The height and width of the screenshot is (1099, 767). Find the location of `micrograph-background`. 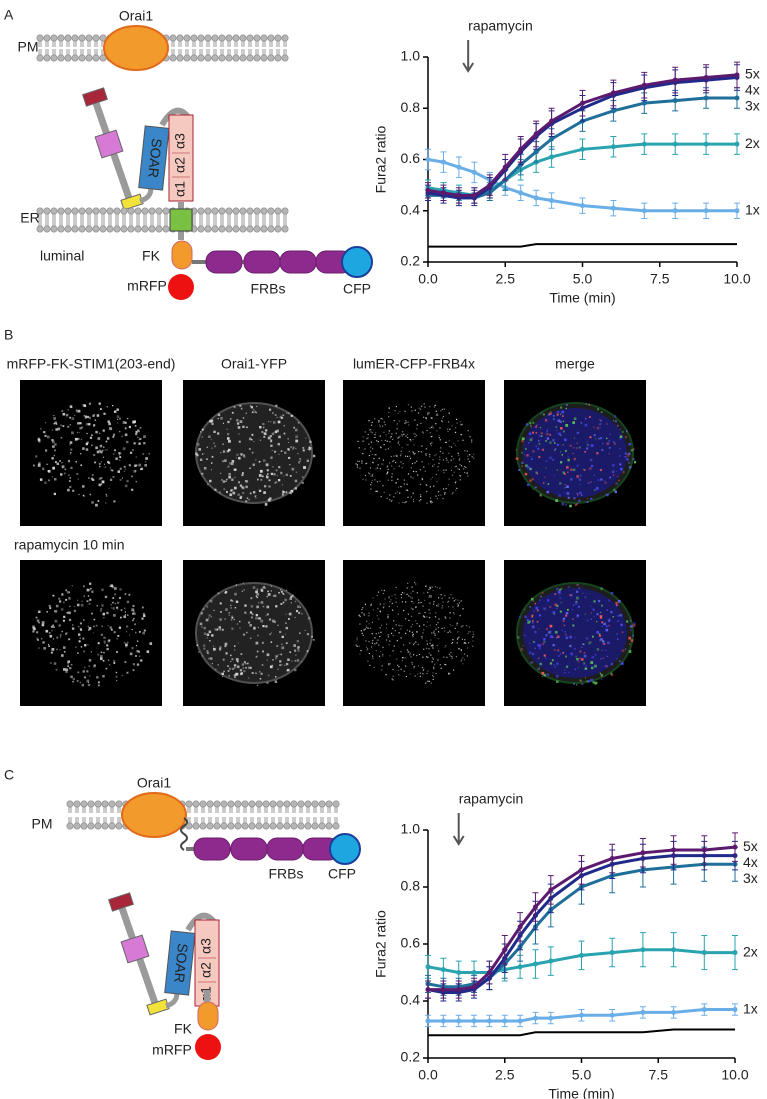

micrograph-background is located at coordinates (91, 633).